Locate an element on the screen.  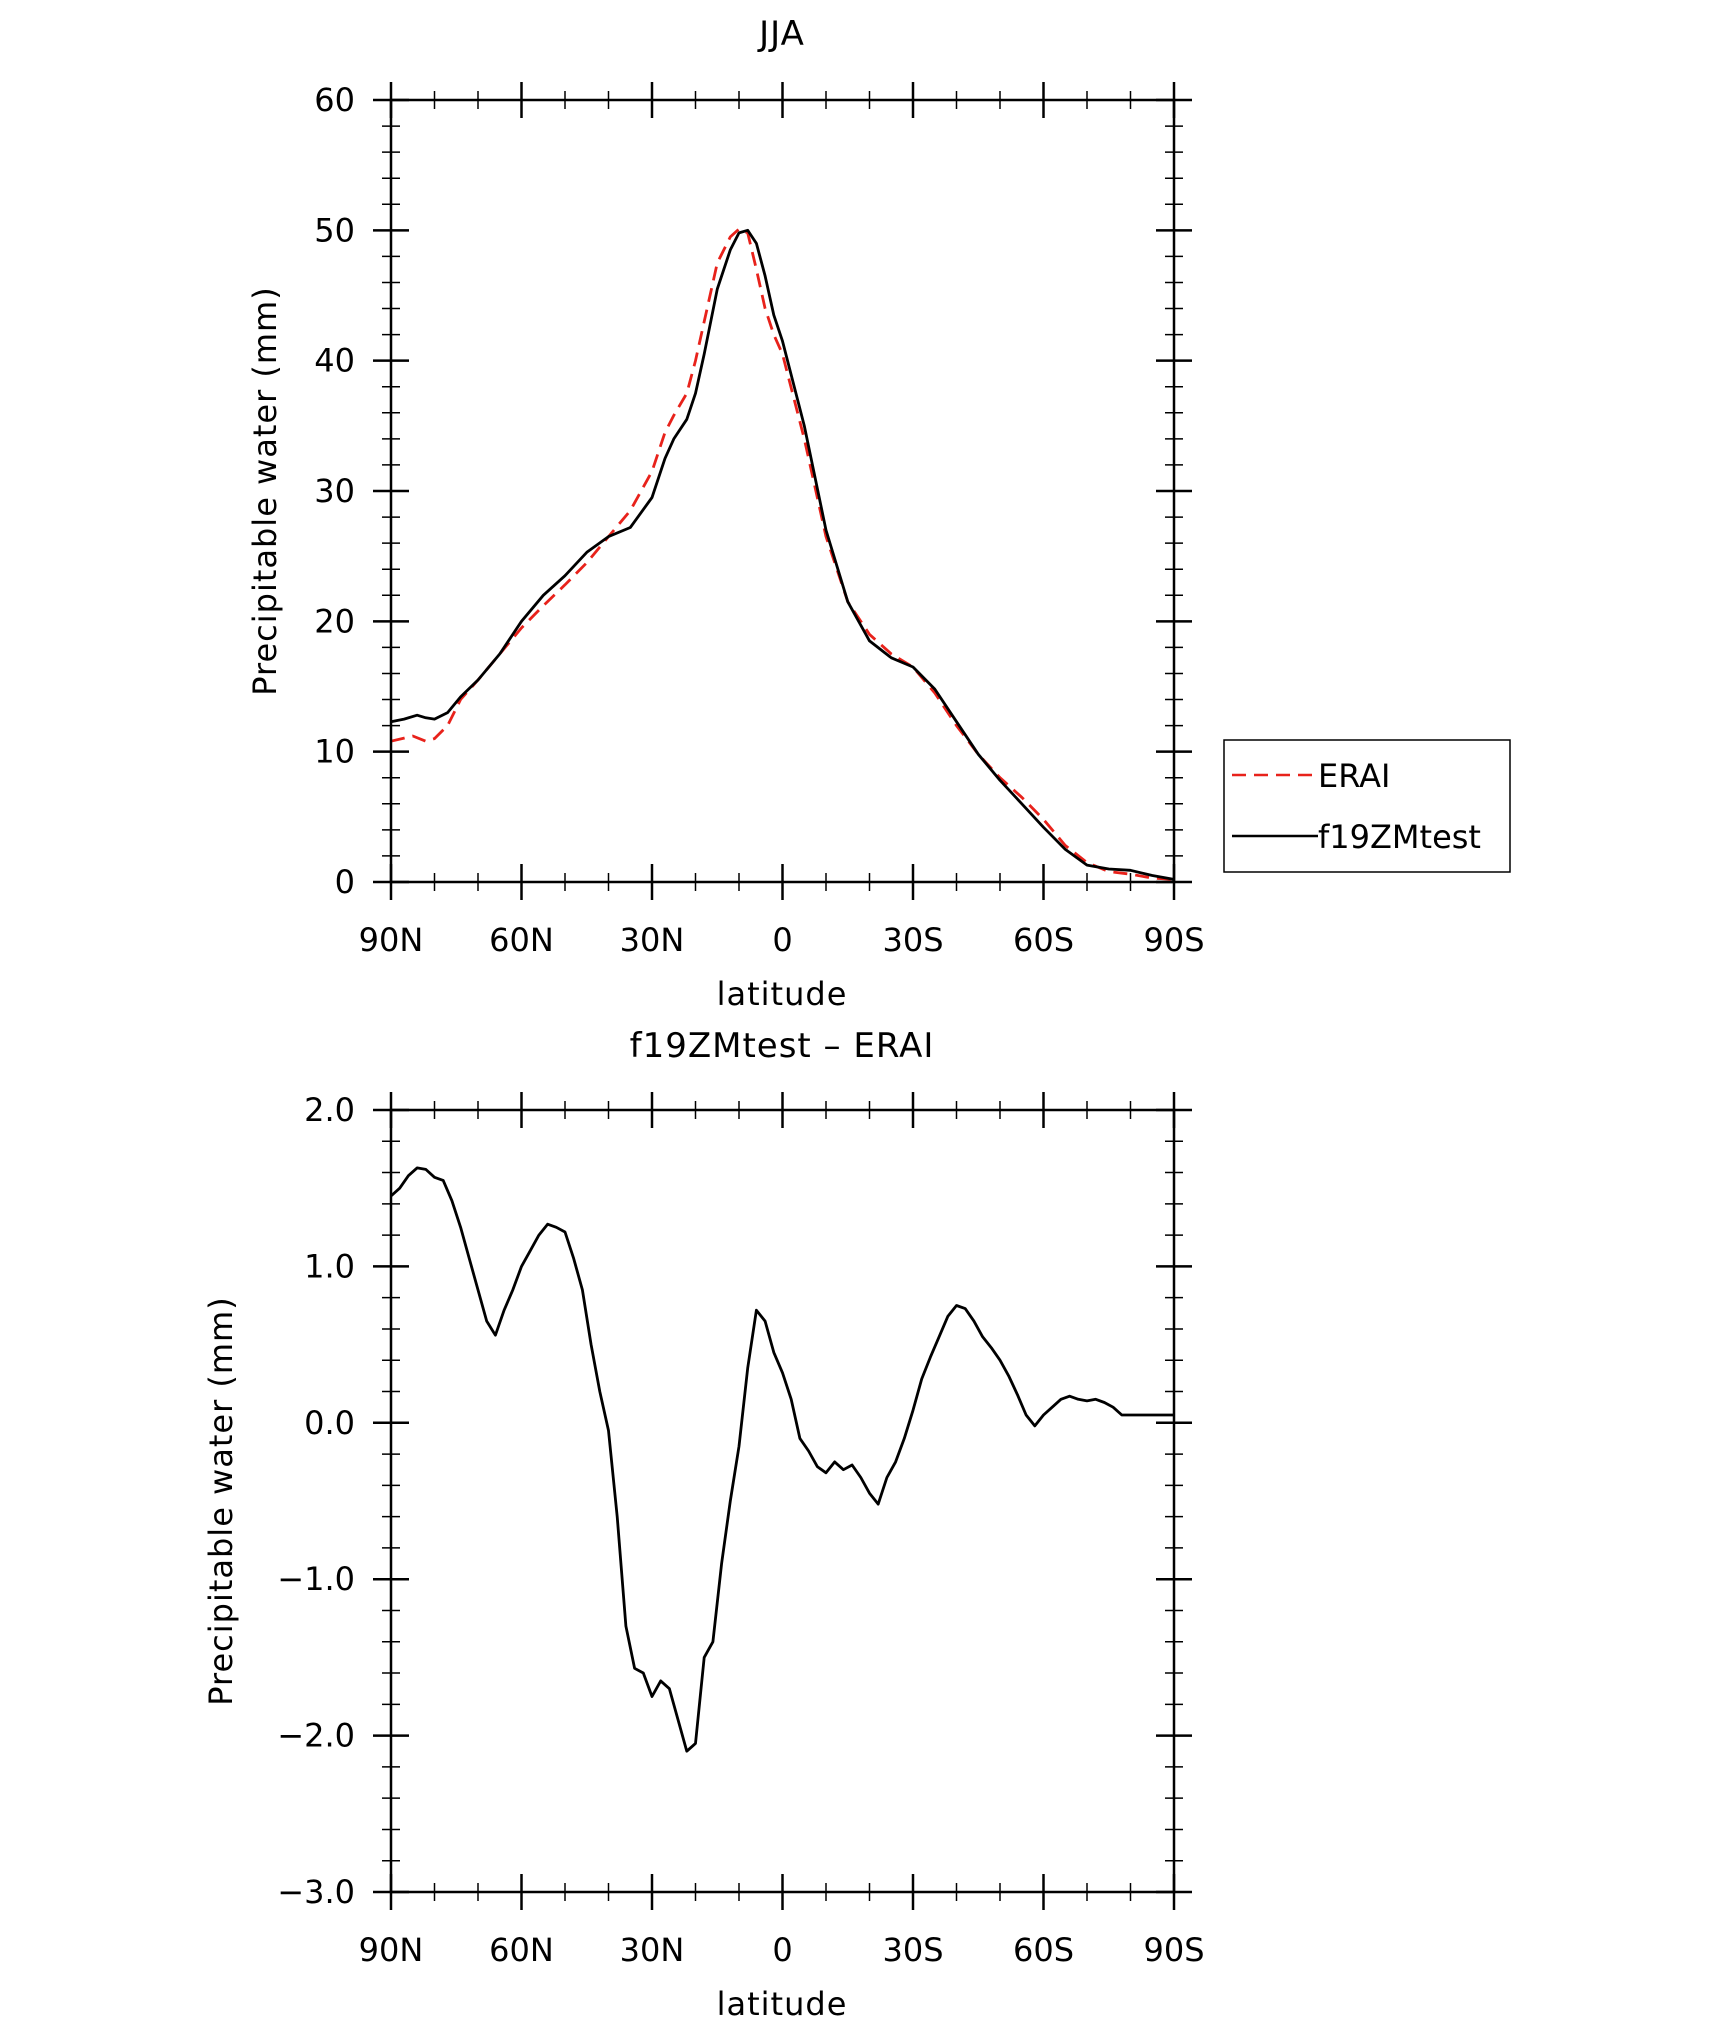
legend: ERAI f19ZMtest is located at coordinates (1367, 806).